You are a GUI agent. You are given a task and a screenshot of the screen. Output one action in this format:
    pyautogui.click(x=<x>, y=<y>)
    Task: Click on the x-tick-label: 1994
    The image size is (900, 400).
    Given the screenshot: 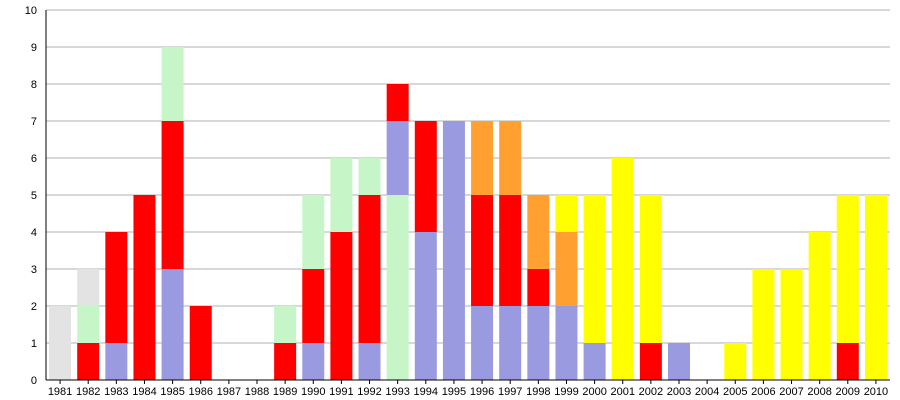 What is the action you would take?
    pyautogui.click(x=426, y=392)
    